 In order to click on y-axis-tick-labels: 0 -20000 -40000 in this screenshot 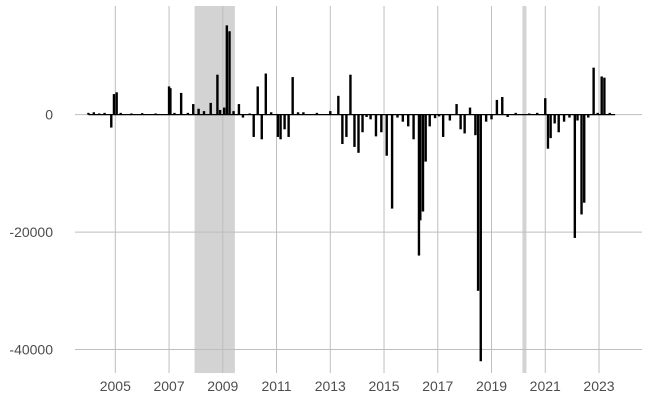, I will do `click(31, 232)`.